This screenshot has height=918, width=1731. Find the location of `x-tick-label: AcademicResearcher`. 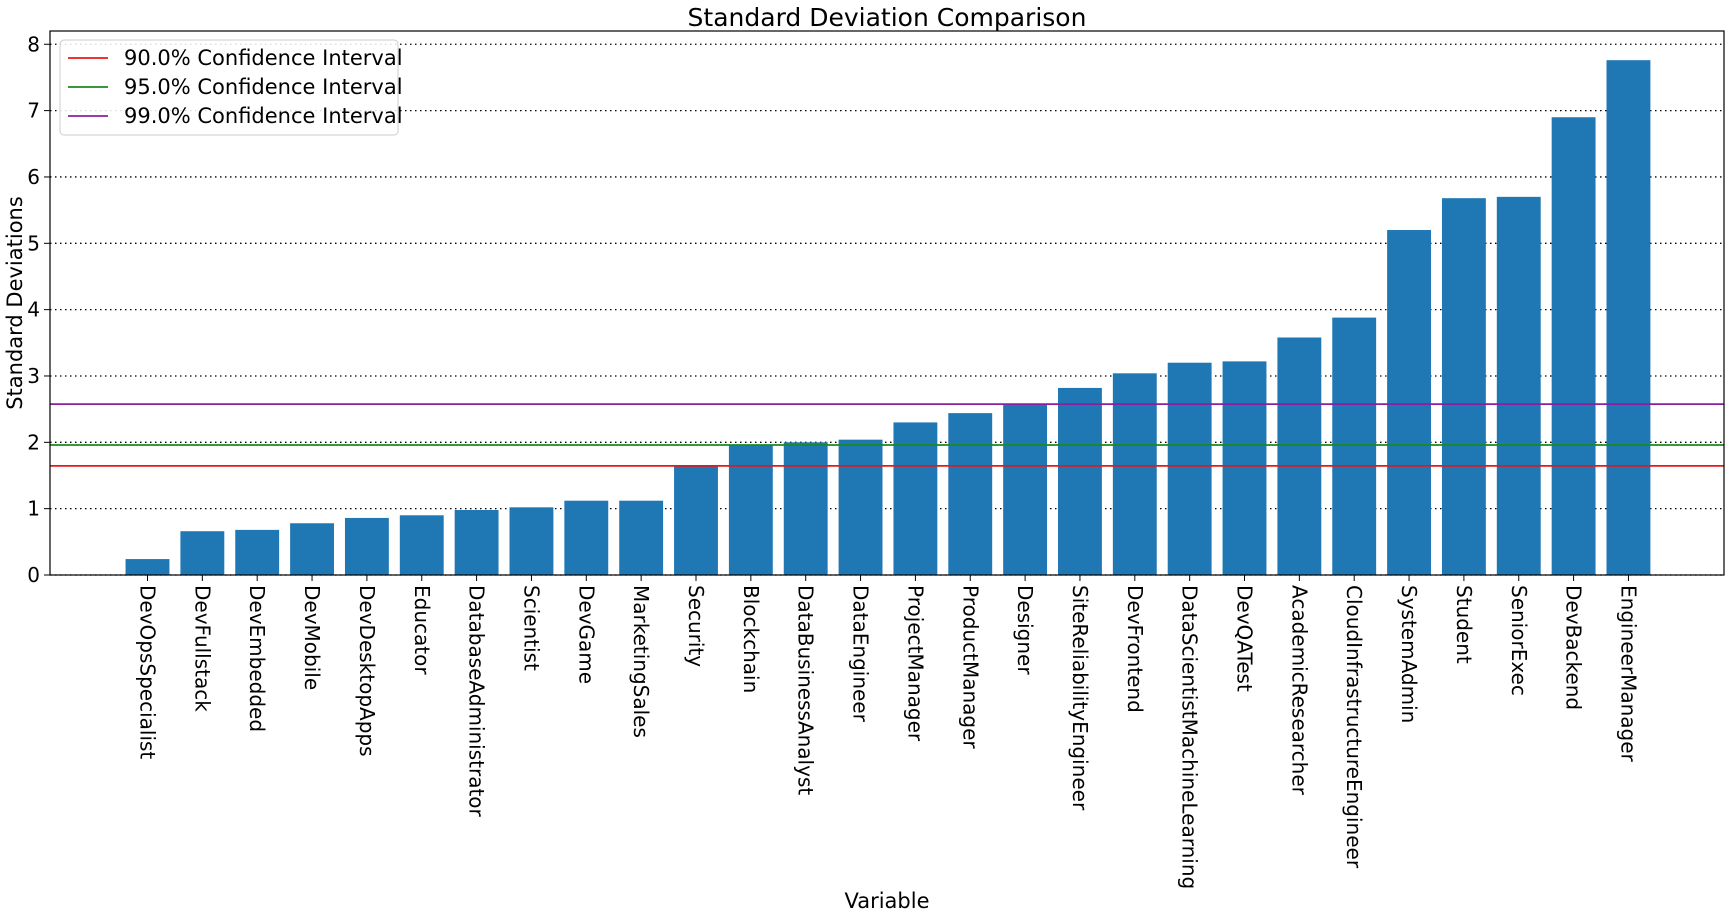

x-tick-label: AcademicResearcher is located at coordinates (1299, 690).